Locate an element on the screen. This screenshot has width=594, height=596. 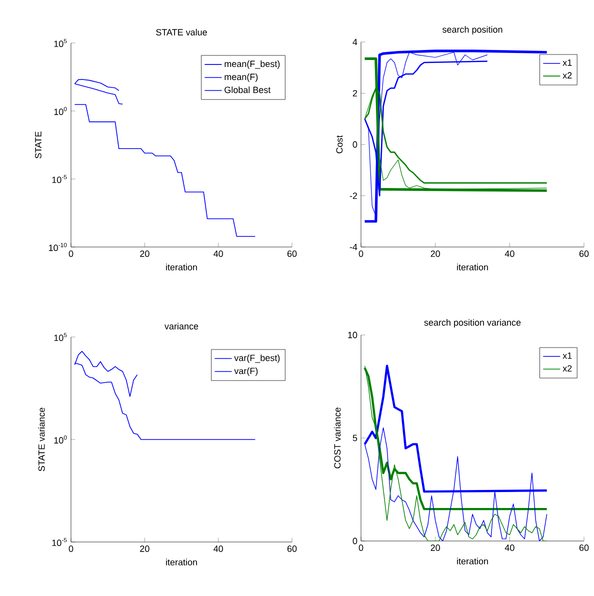
legend-label: var(F) is located at coordinates (246, 372).